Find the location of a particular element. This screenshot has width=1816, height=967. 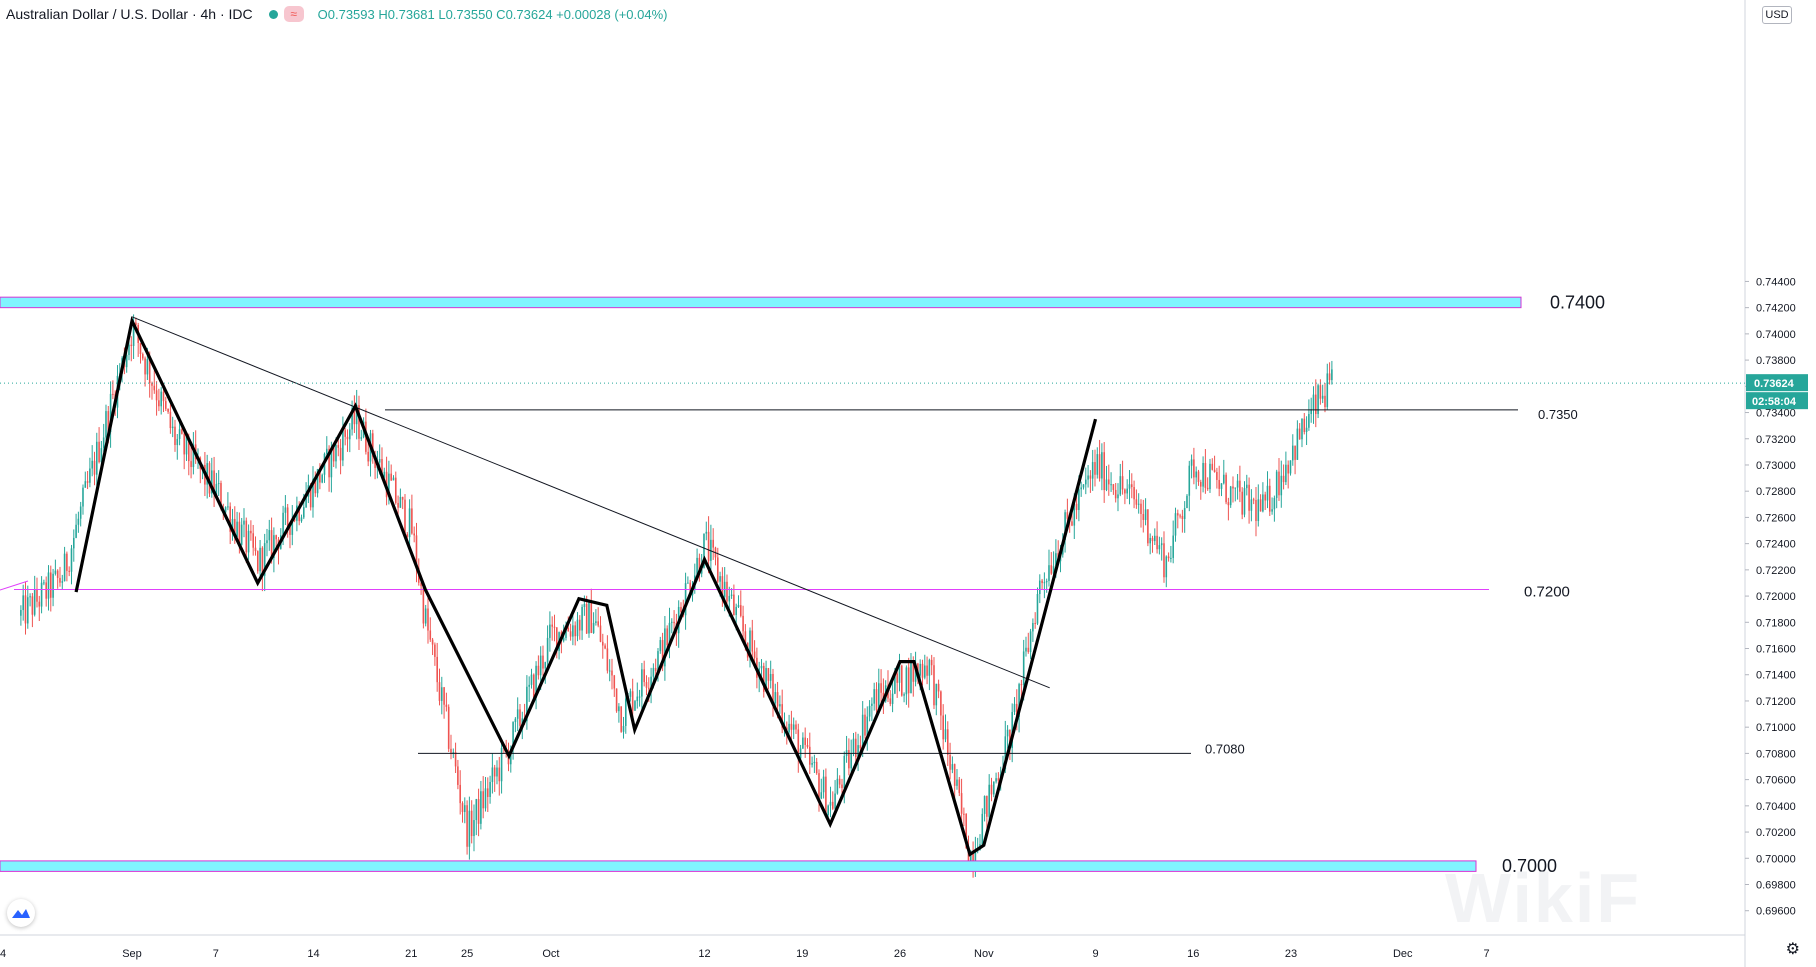

price-tick-label: 0.73800 is located at coordinates (1776, 361).